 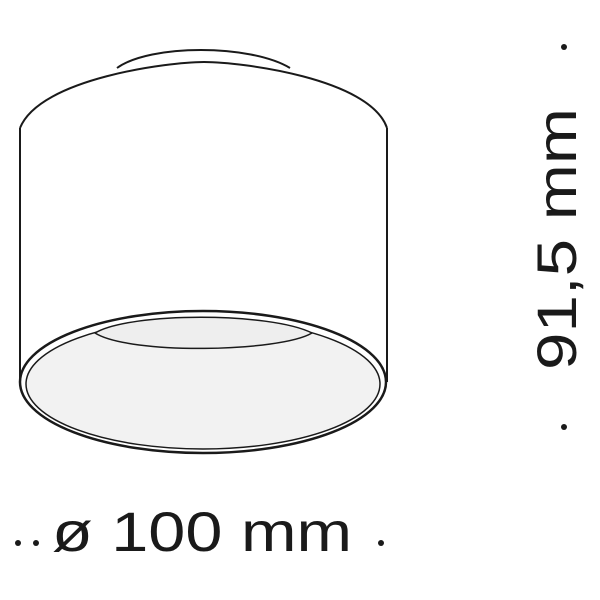 I want to click on cylinder-top-rim, so click(x=203, y=94).